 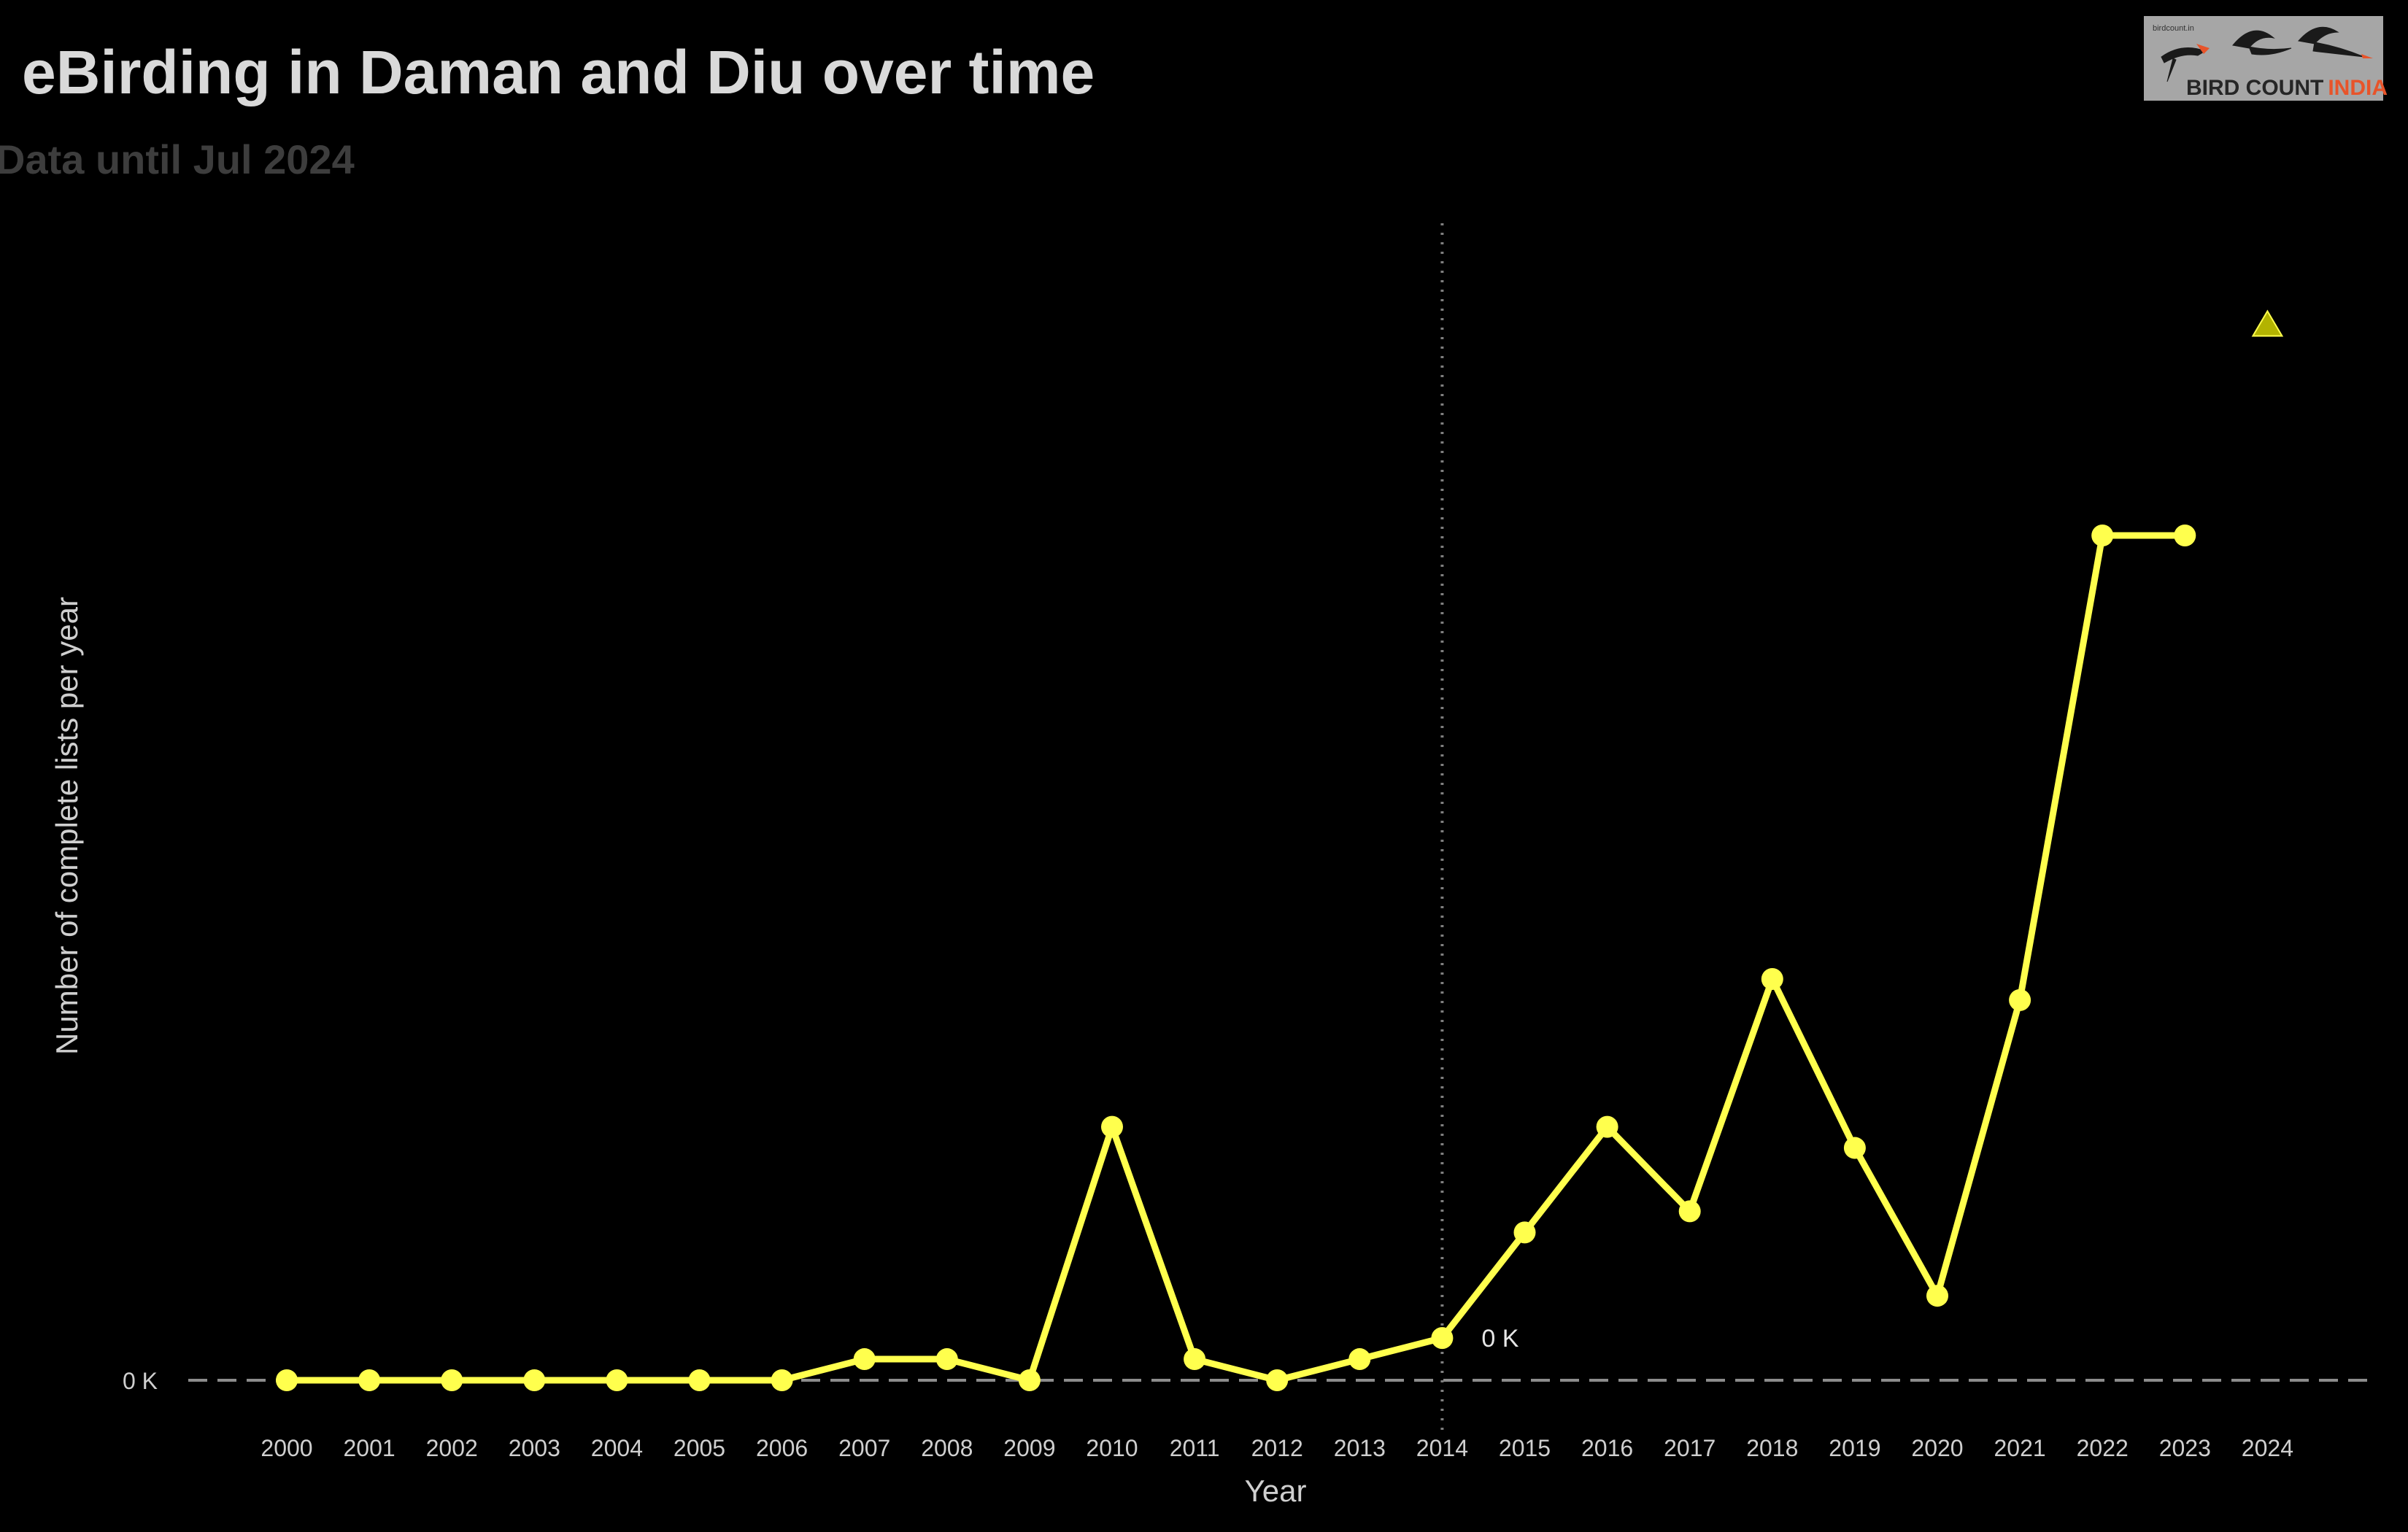 I want to click on x-tick-label: 2001, so click(x=369, y=1448).